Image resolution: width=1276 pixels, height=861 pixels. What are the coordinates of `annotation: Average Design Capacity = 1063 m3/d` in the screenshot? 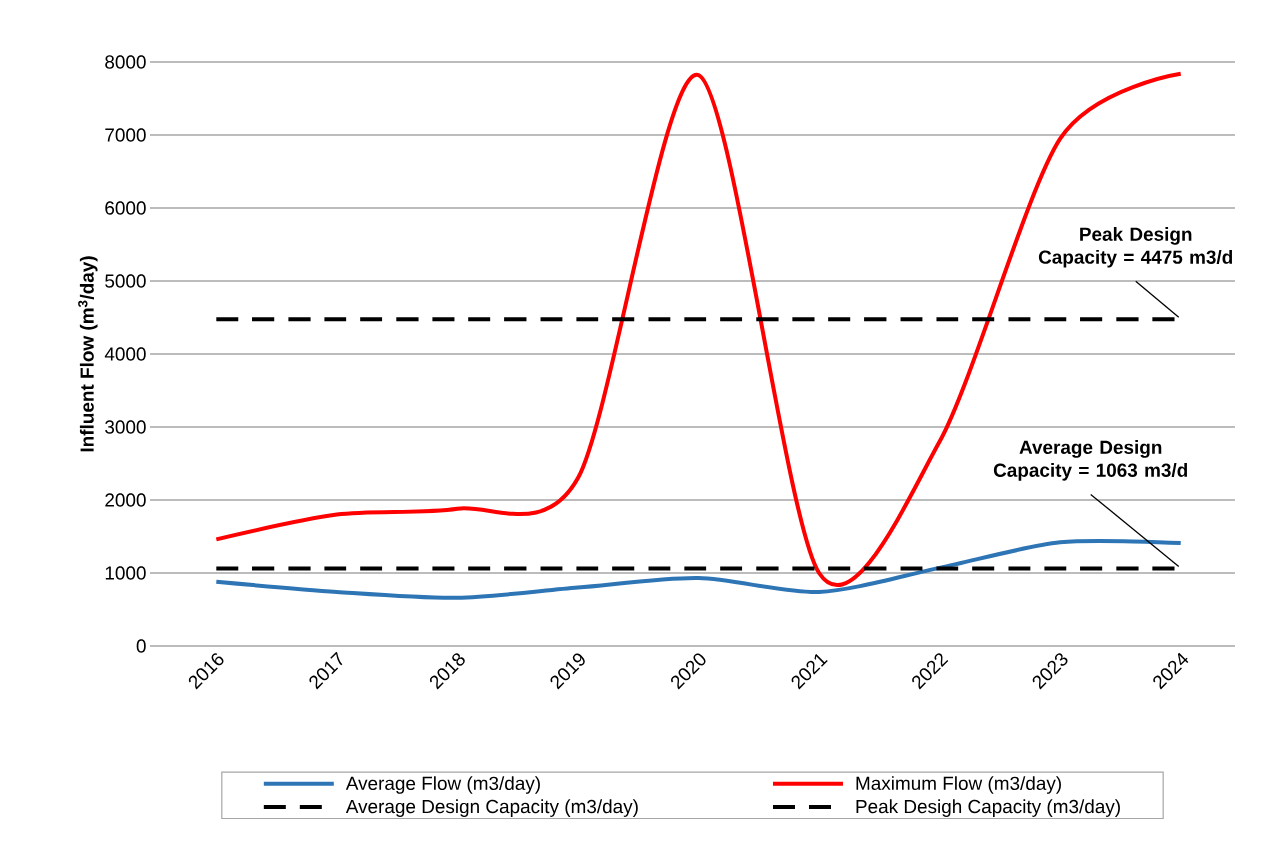 It's located at (1090, 460).